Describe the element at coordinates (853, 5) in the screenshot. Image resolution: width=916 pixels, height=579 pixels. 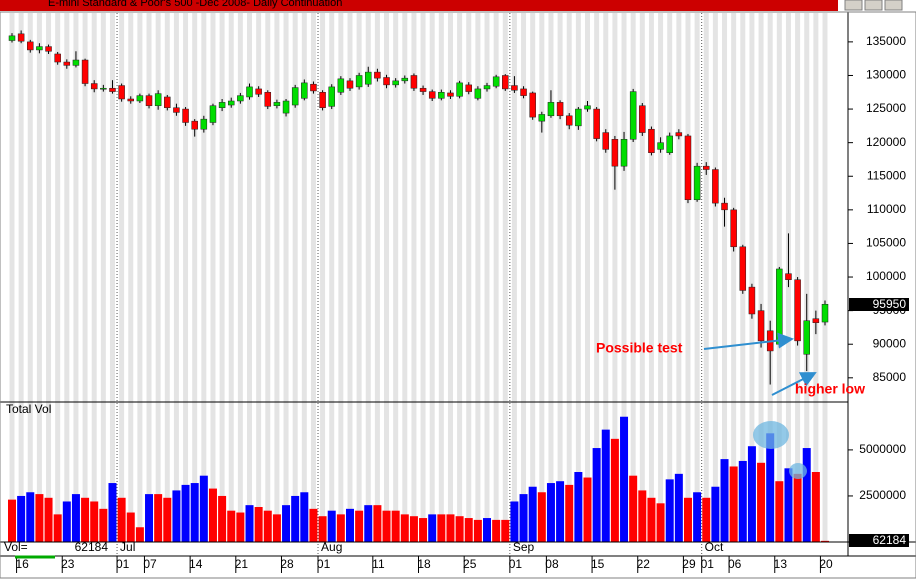
I see `minimize-button` at that location.